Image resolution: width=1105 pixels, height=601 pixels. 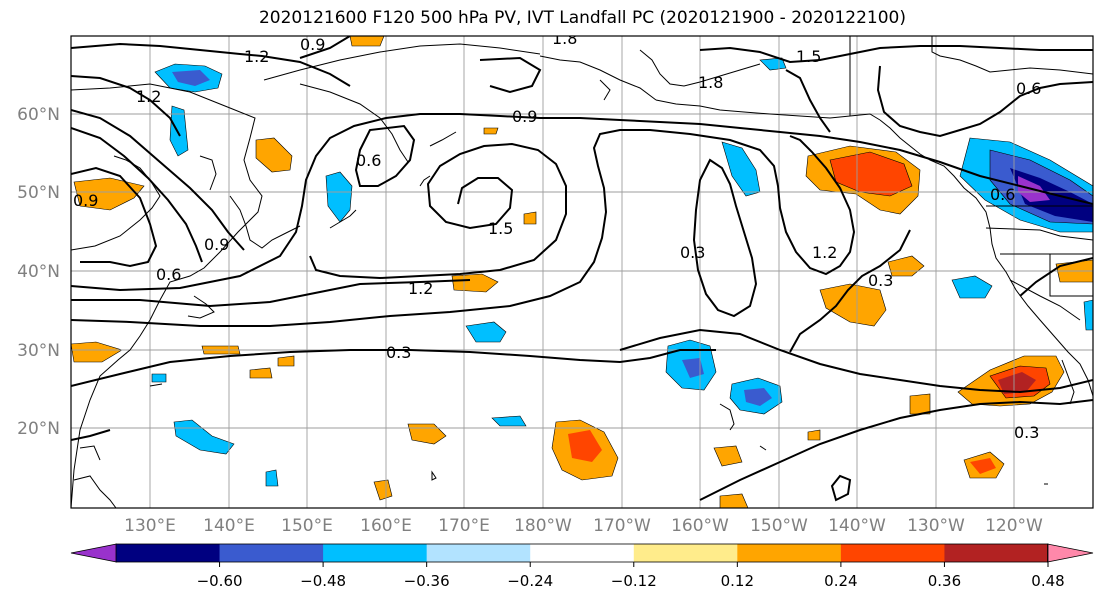 I want to click on lon-label: 140°E, so click(x=229, y=526).